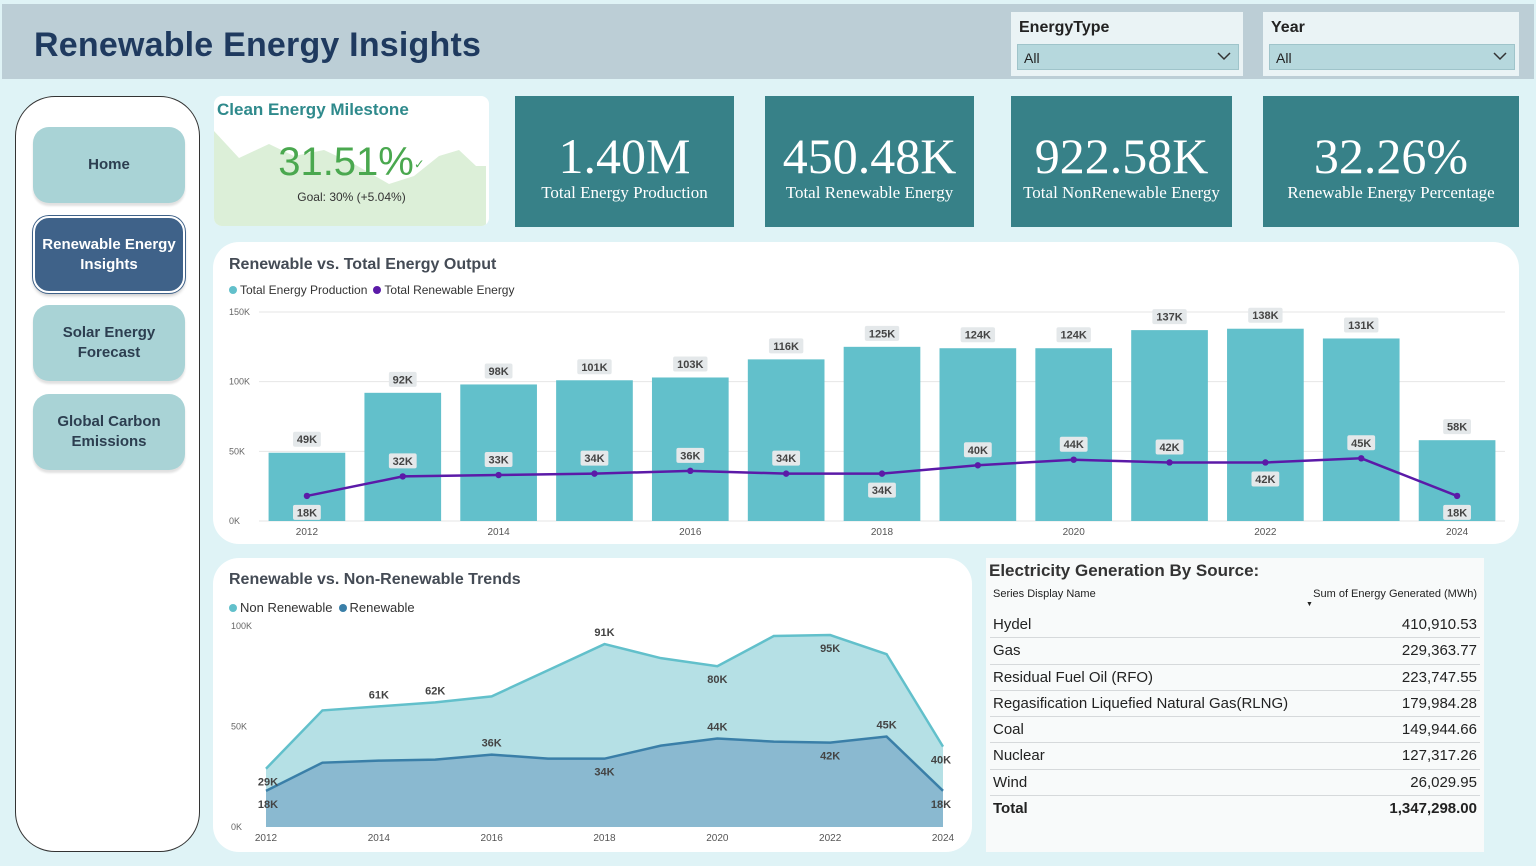  I want to click on nav-solar-forecast-button: Solar Energy Forecast, so click(109, 343).